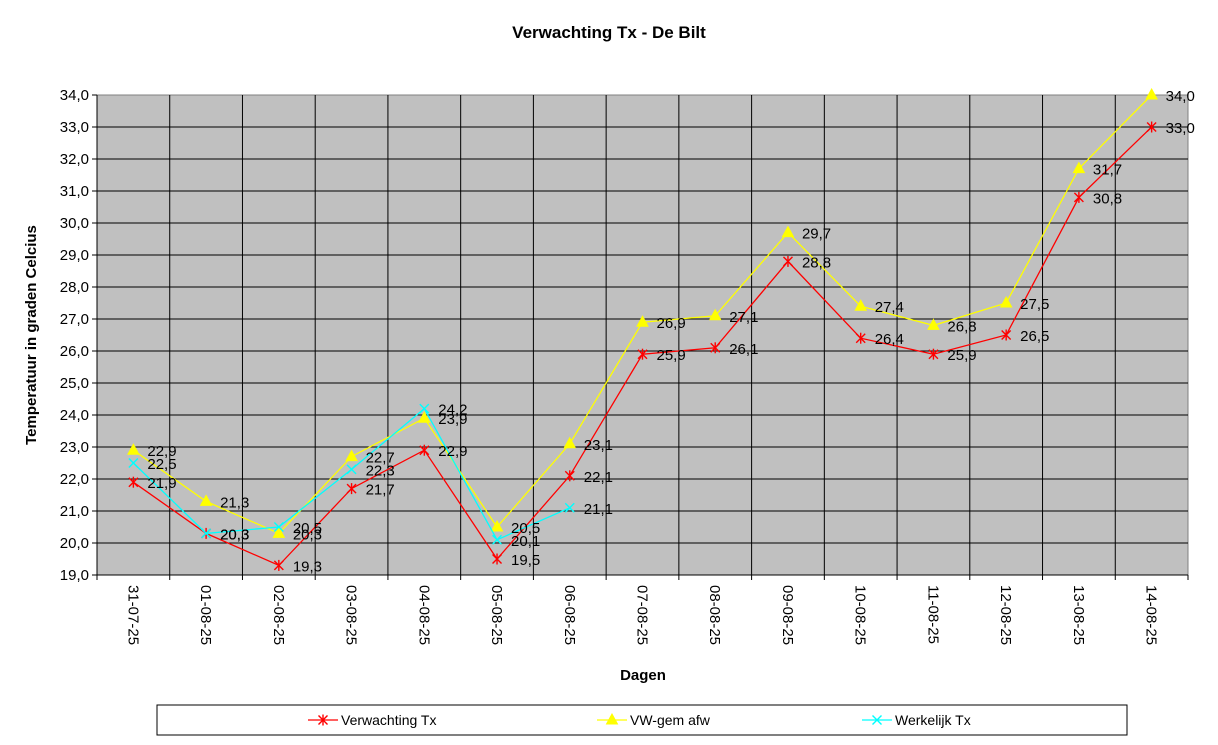  What do you see at coordinates (452, 419) in the screenshot?
I see `data-label: 23,9` at bounding box center [452, 419].